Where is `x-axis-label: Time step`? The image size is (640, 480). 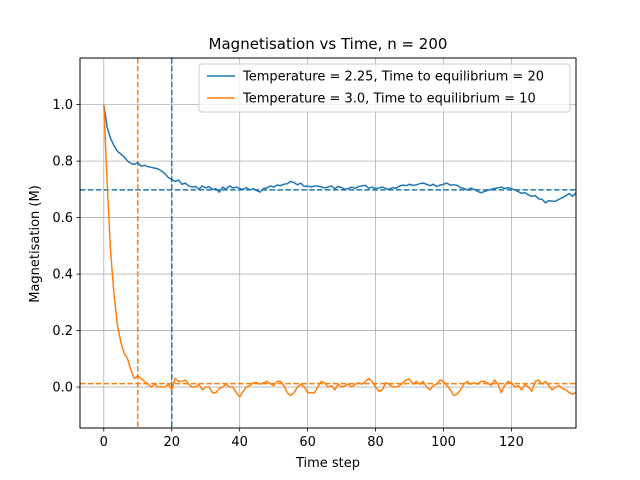
x-axis-label: Time step is located at coordinates (327, 463).